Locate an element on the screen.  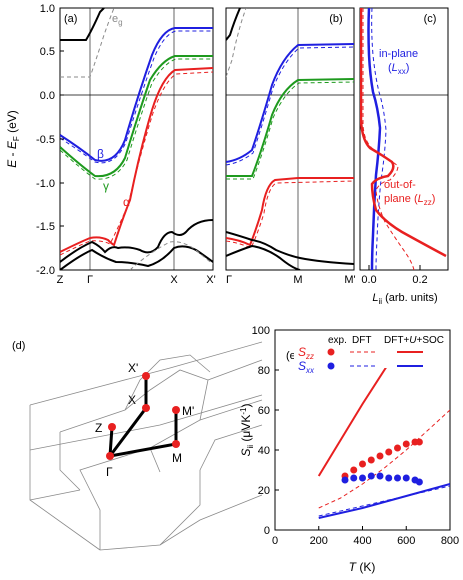
panel-b-blue-band is located at coordinates (290, 103).